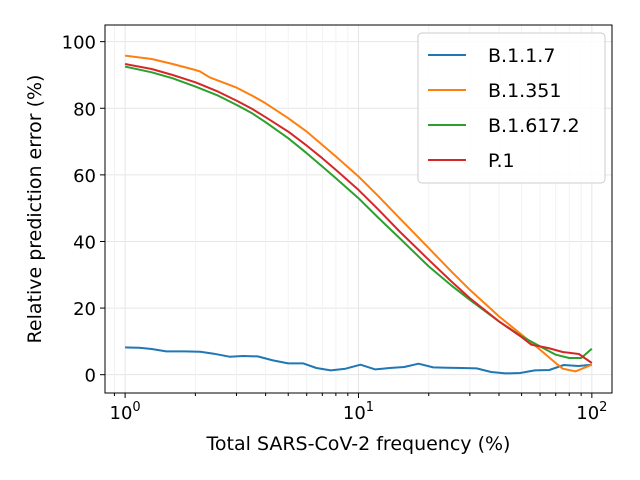  I want to click on legend-label: P.1, so click(501, 161).